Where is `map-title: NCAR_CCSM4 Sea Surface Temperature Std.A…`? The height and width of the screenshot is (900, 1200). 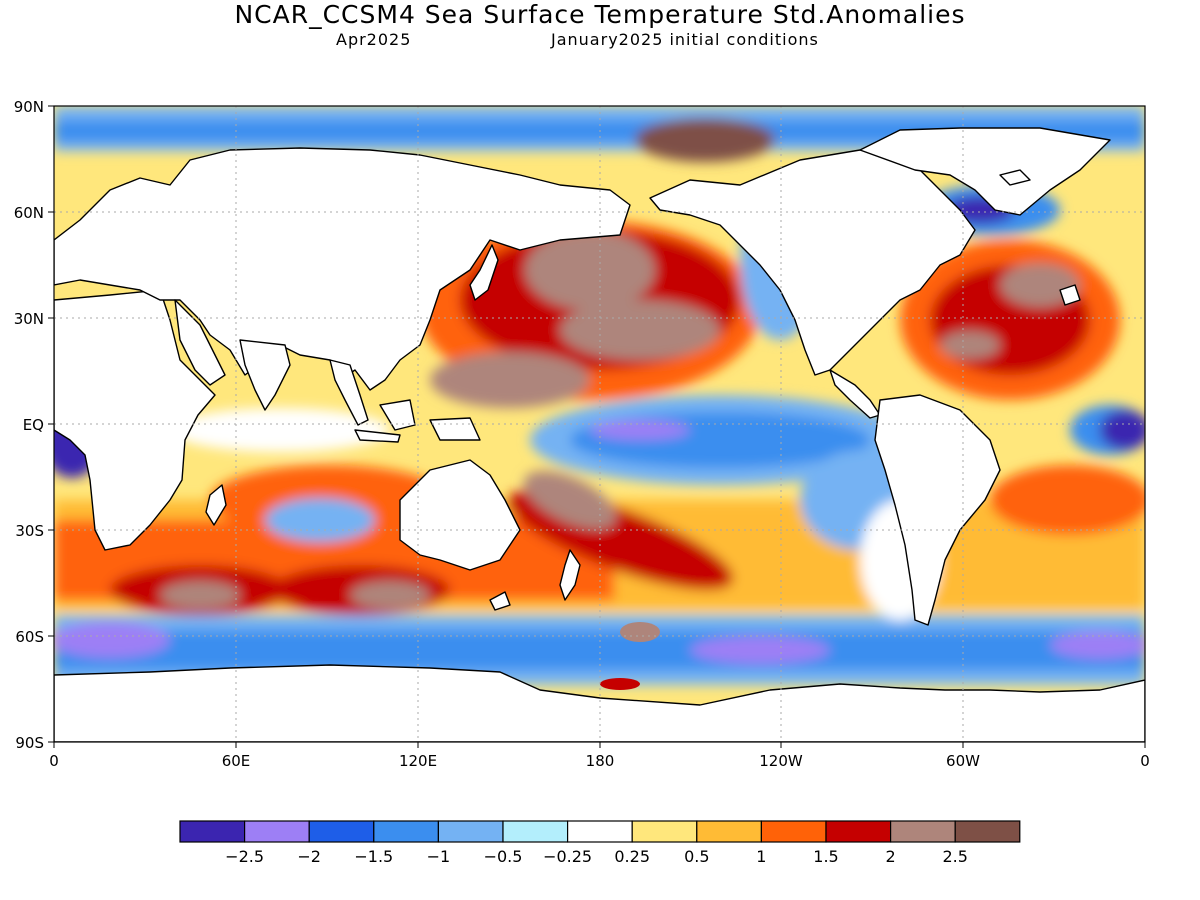 map-title: NCAR_CCSM4 Sea Surface Temperature Std.A… is located at coordinates (600, 14).